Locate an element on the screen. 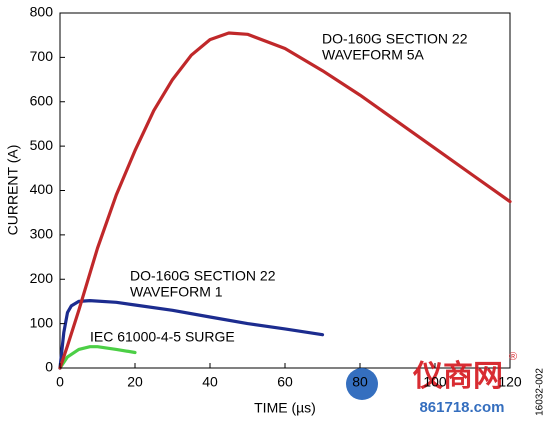  x-tick-label: 40 is located at coordinates (210, 382).